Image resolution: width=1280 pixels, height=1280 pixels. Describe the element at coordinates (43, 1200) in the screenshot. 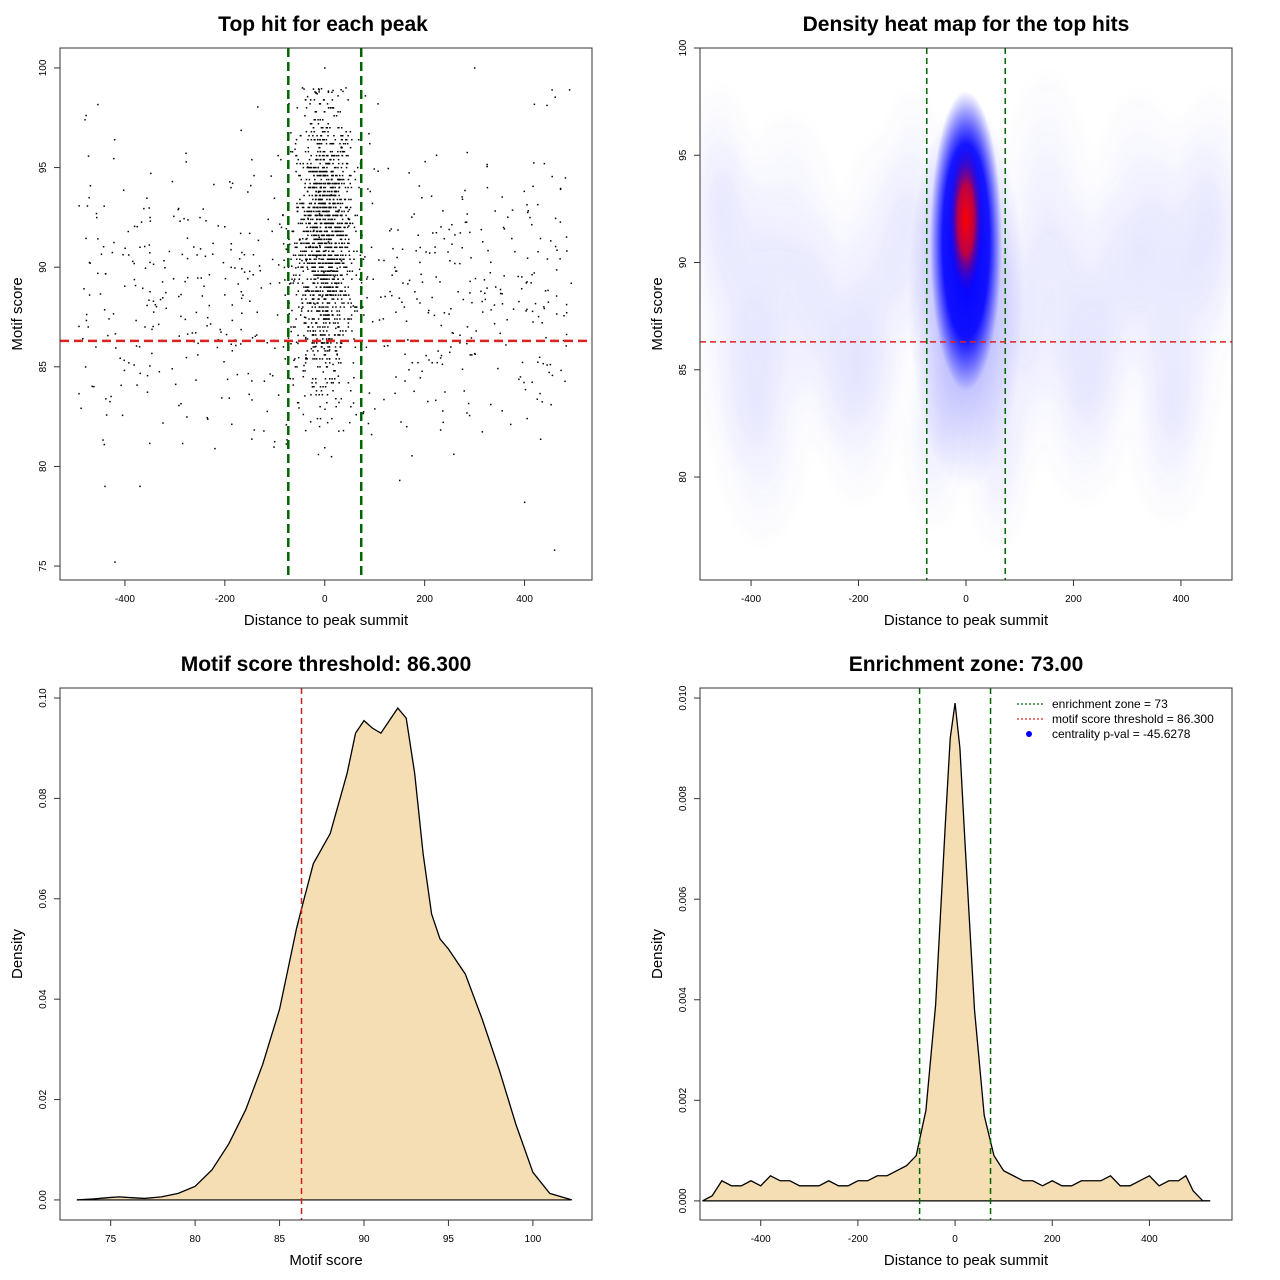

I see `y-tick-label: 0.00` at that location.